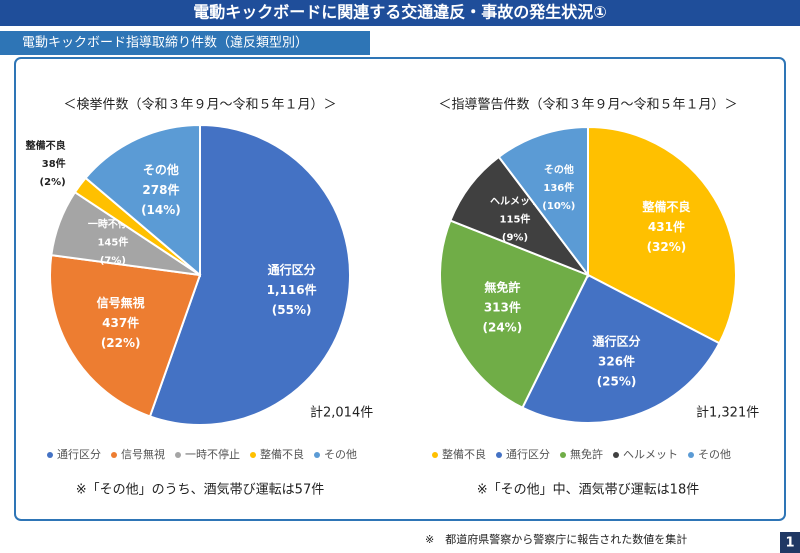 Image resolution: width=800 pixels, height=553 pixels. I want to click on percent-label: (10%), so click(558, 206).